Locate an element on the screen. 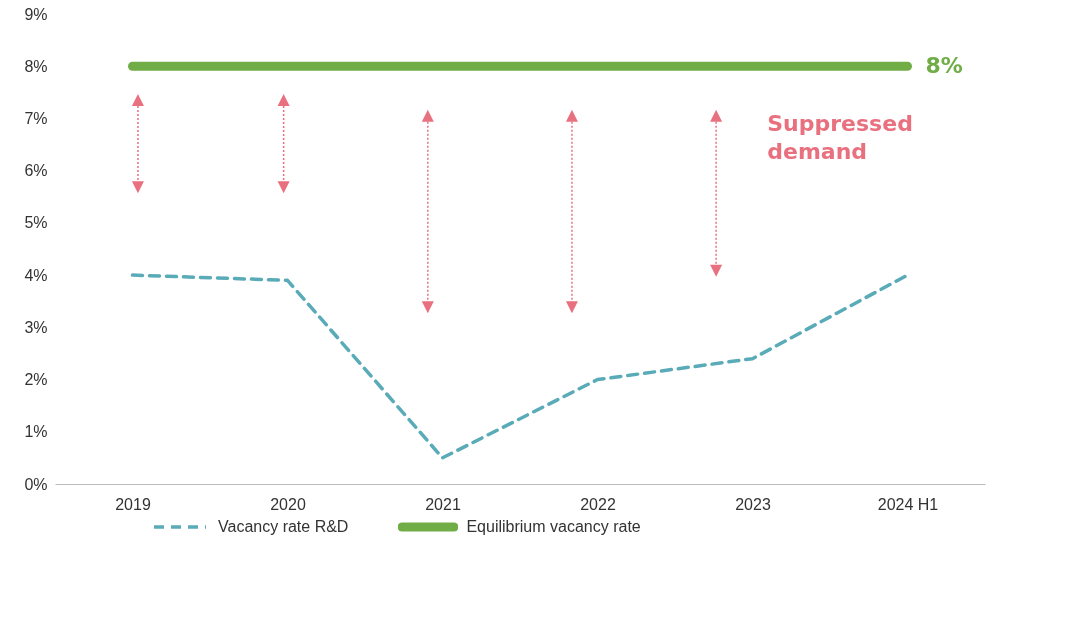 The height and width of the screenshot is (624, 1079). x-tick-label: 2022 is located at coordinates (598, 504).